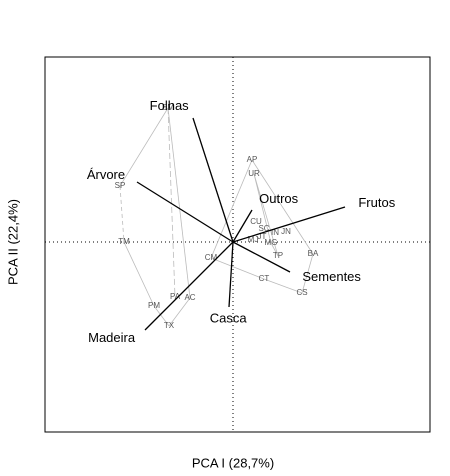 This screenshot has width=450, height=476. Describe the element at coordinates (262, 236) in the screenshot. I see `point-label: JT` at that location.